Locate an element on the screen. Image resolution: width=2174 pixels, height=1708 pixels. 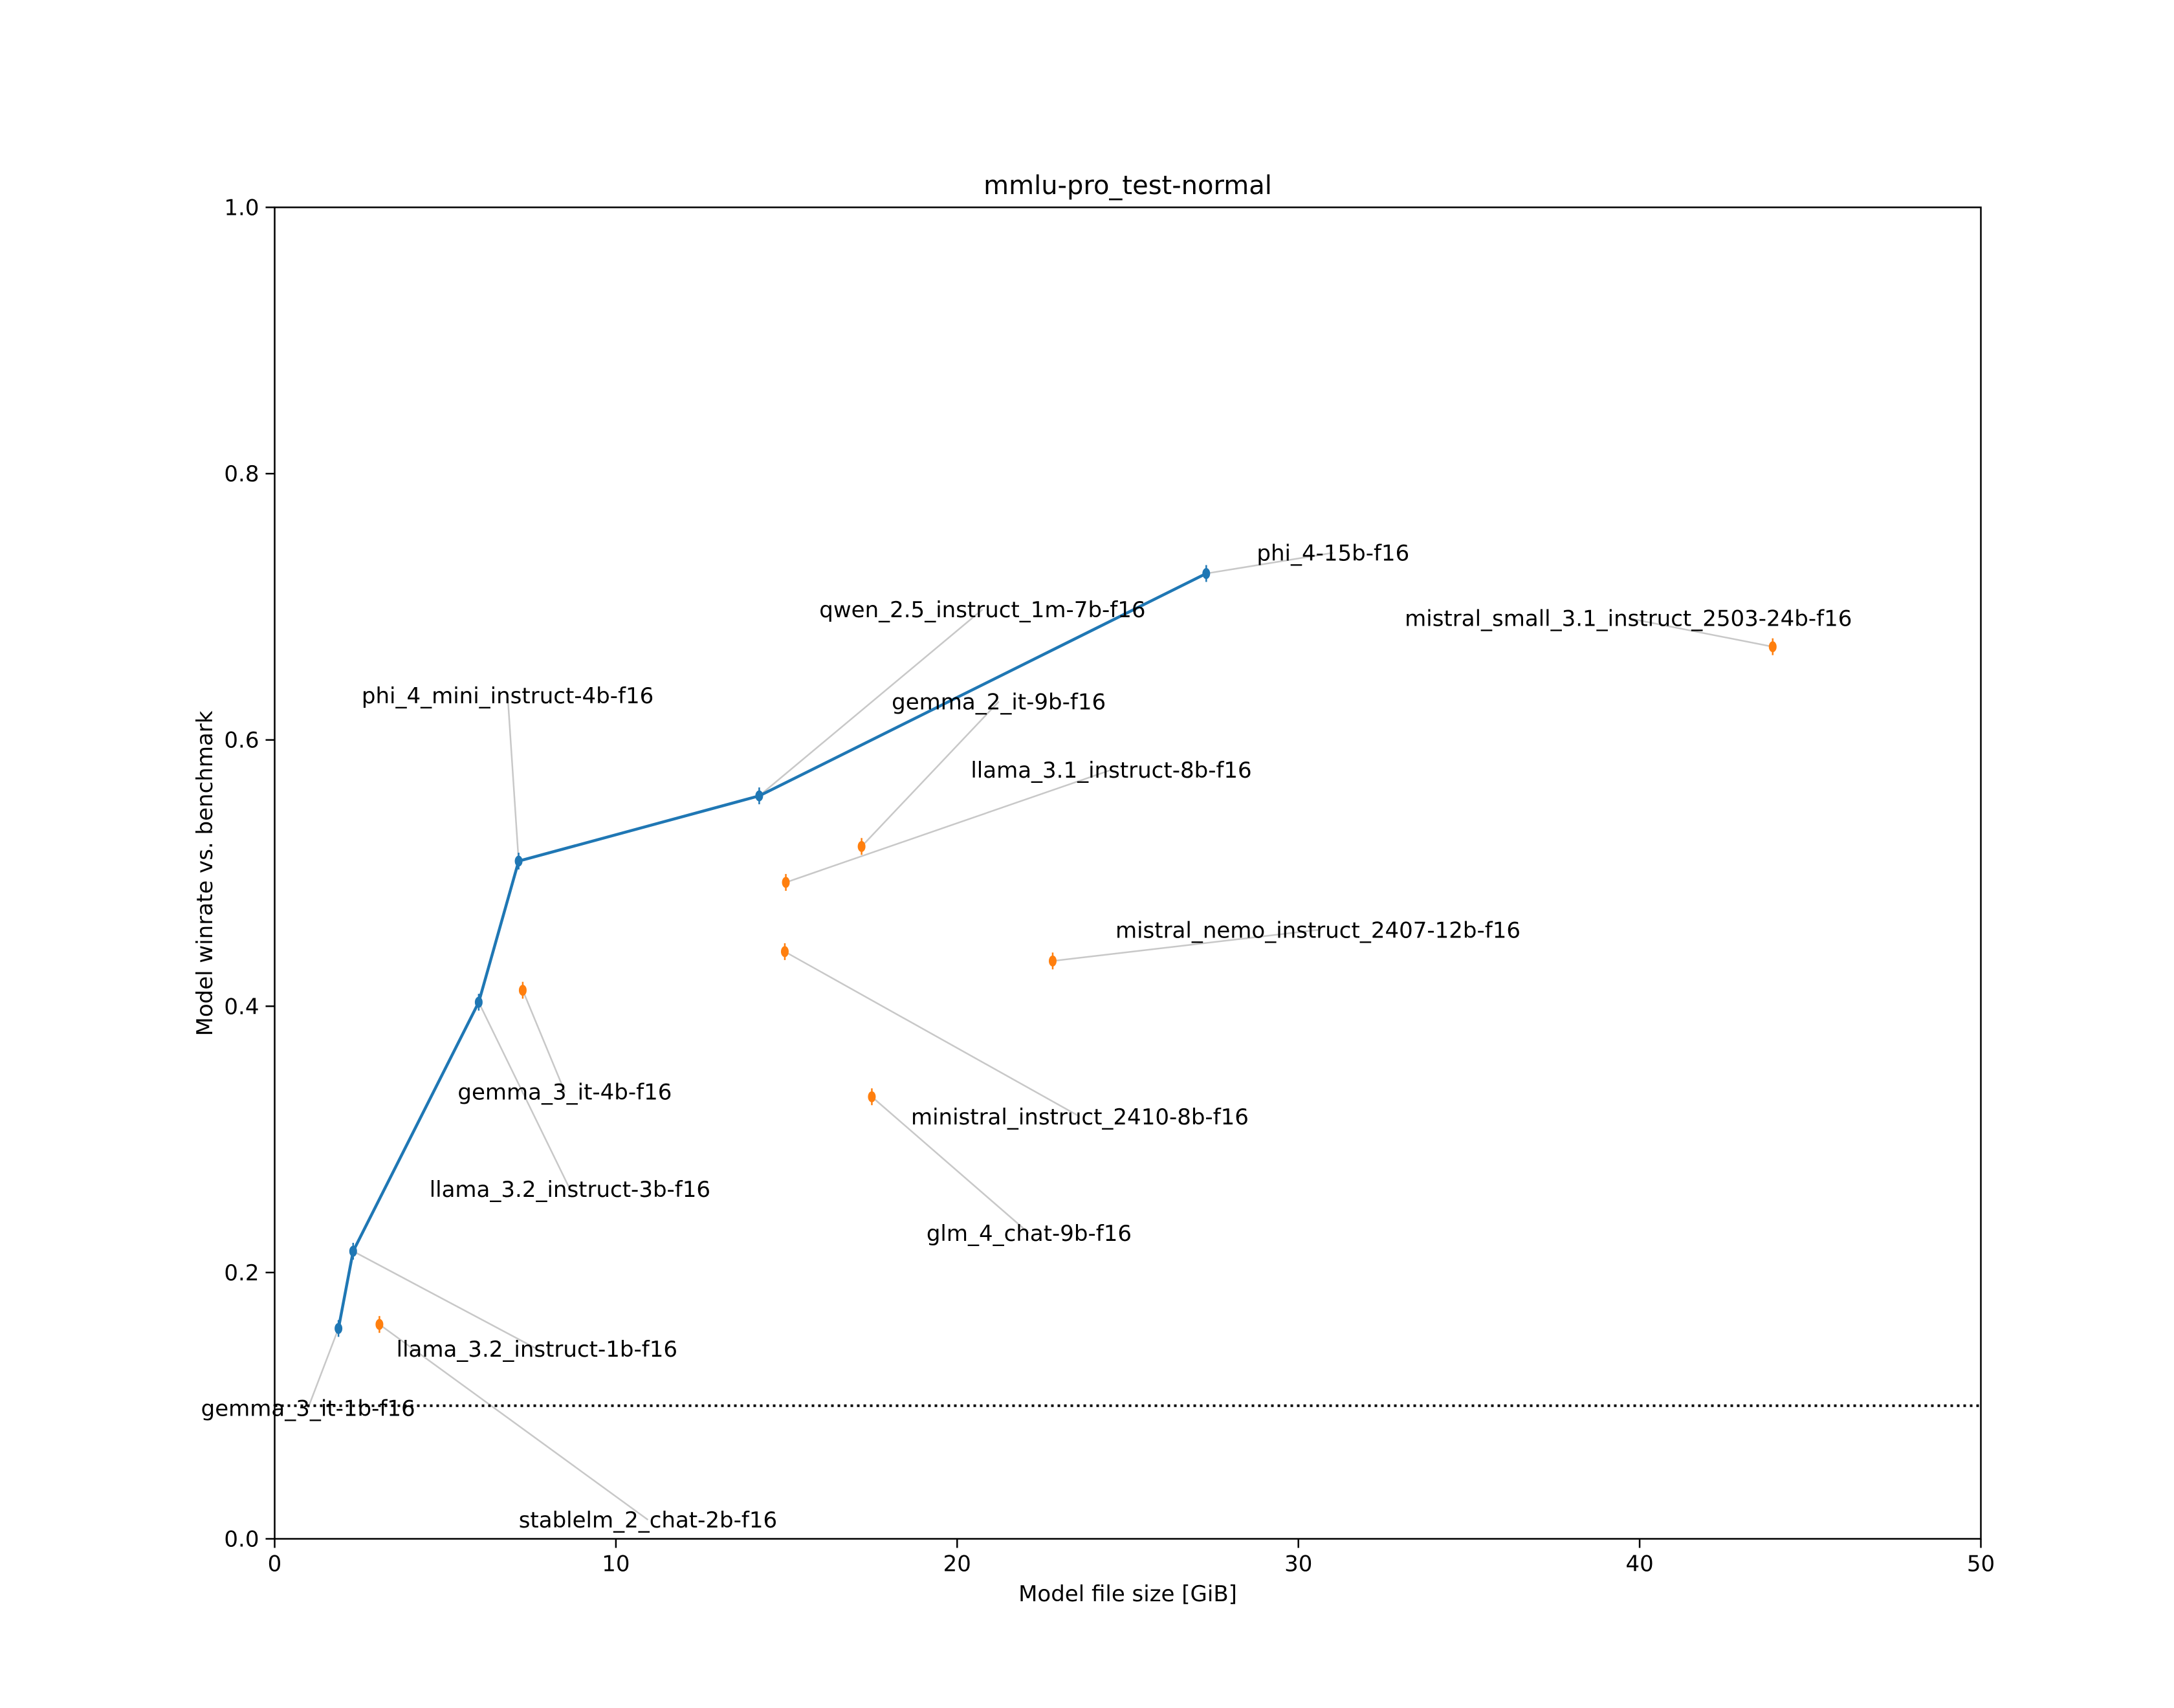
point-label: stablelm_2_chat-2b-f16 is located at coordinates (648, 1520).